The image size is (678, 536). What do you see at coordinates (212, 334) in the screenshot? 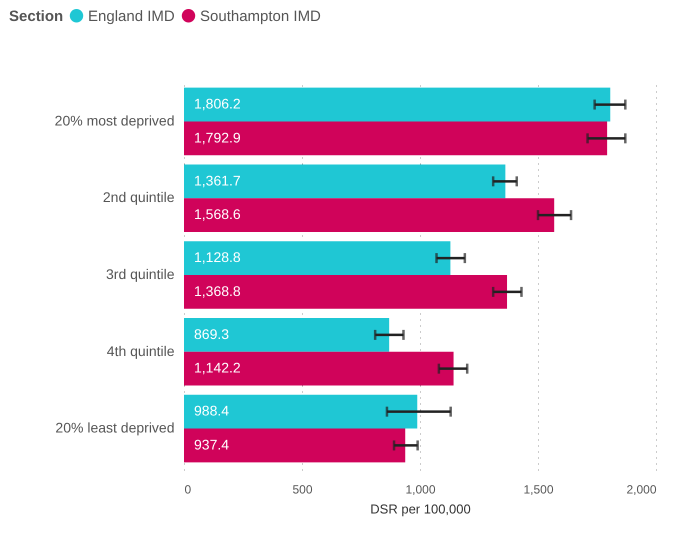
I see `data-label: 869.3` at bounding box center [212, 334].